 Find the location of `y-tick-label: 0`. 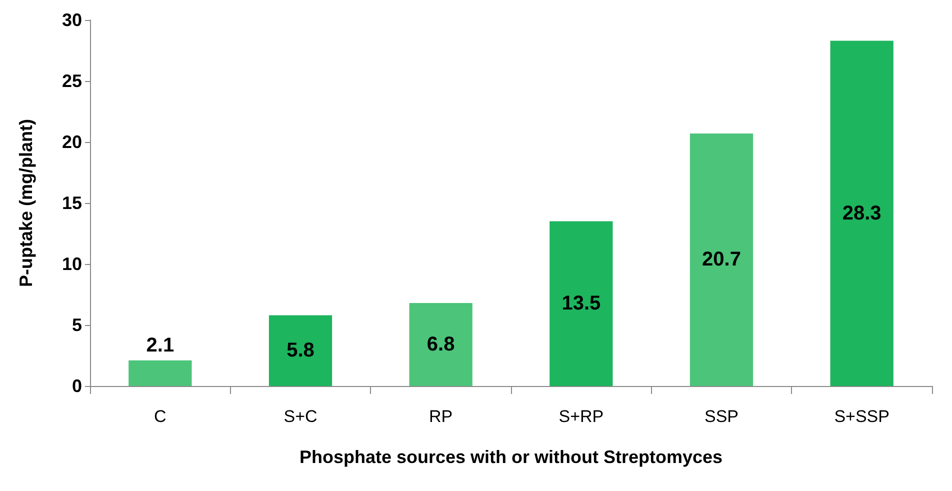

y-tick-label: 0 is located at coordinates (77, 386).